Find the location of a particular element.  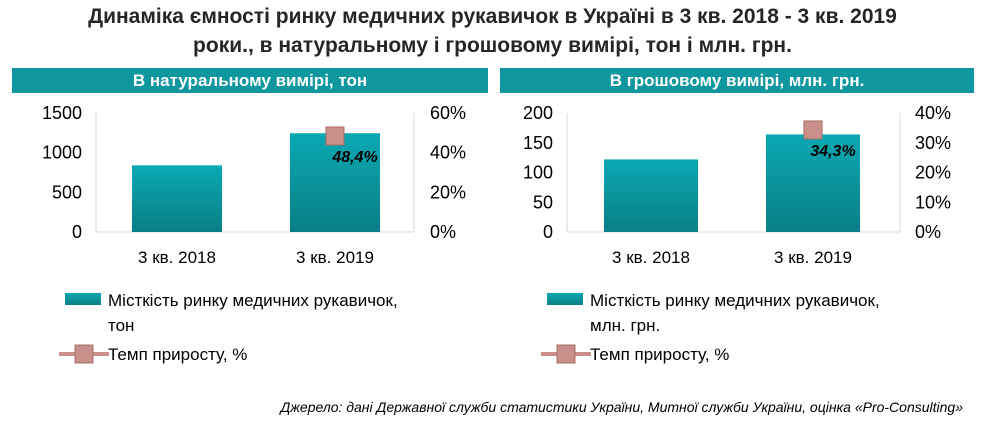

right-legend-marker-label: Темп приросту, % is located at coordinates (660, 354).